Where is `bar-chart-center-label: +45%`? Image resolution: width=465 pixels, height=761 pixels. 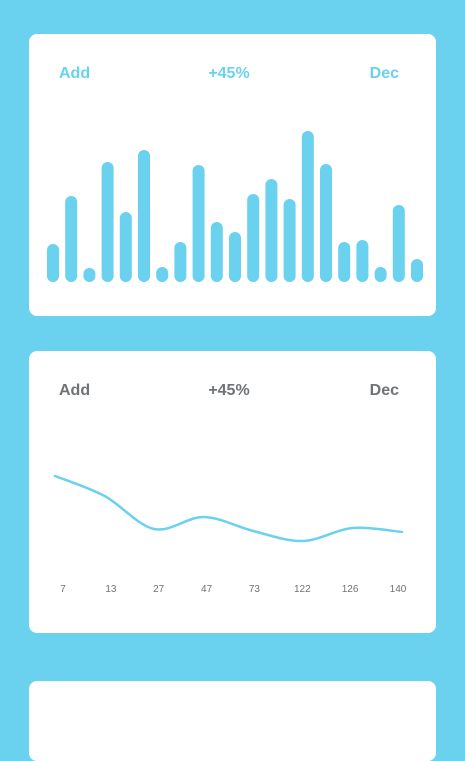
bar-chart-center-label: +45% is located at coordinates (229, 73).